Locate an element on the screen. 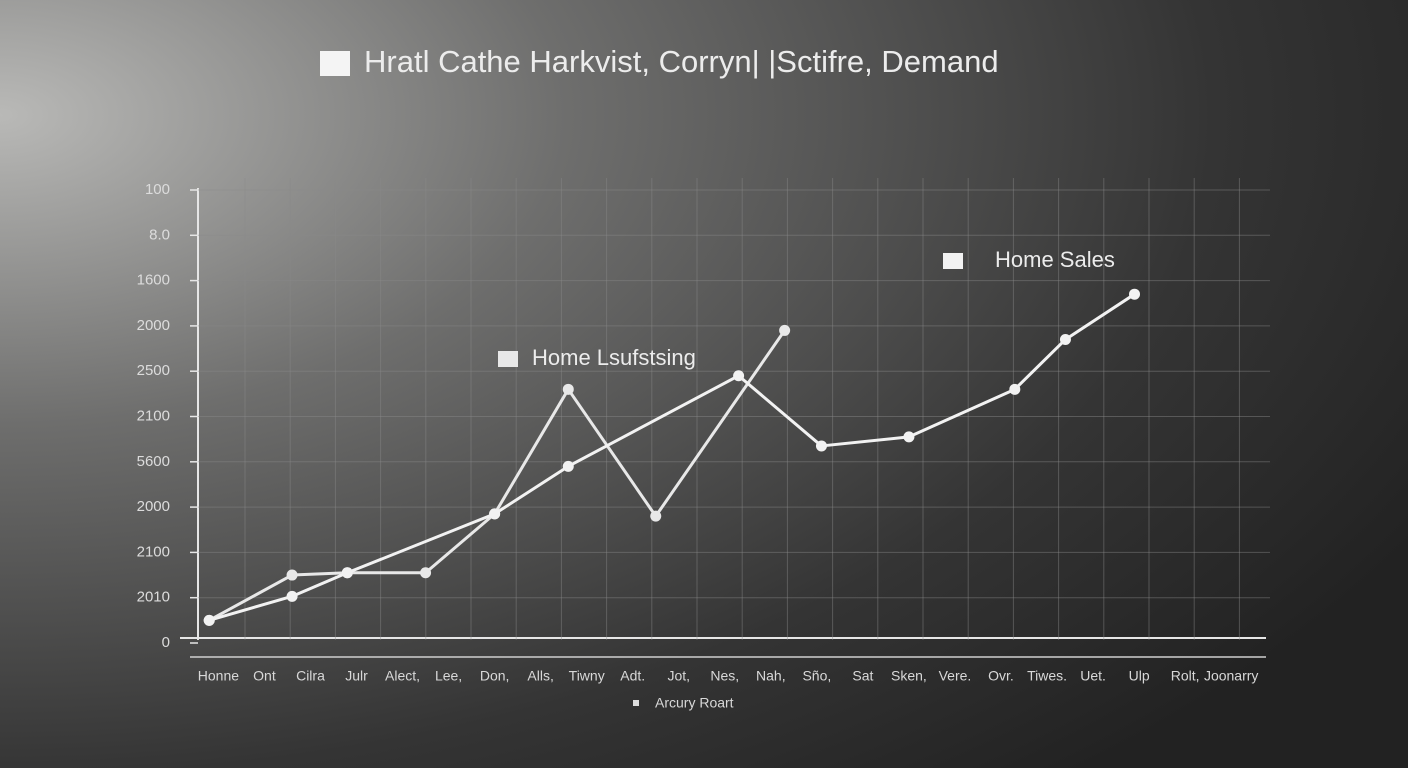 The height and width of the screenshot is (768, 1408). x-tick-label: Don, is located at coordinates (495, 676).